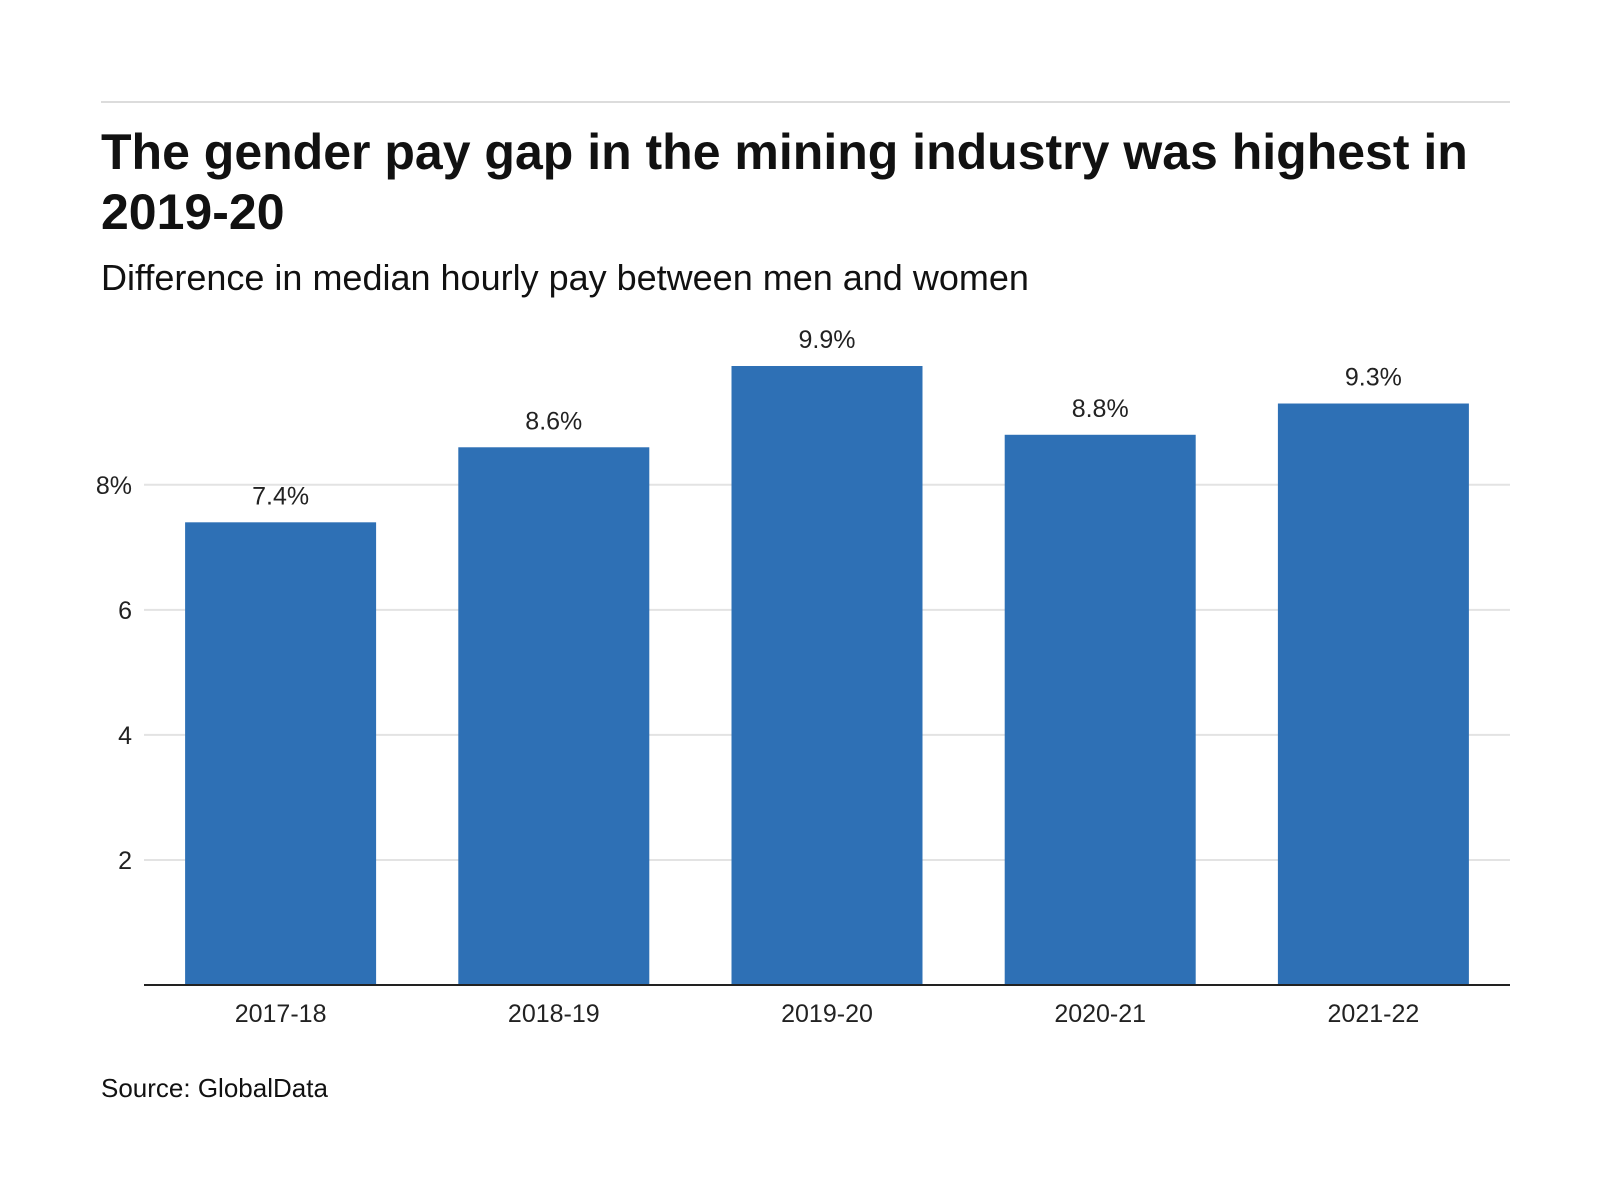  What do you see at coordinates (805, 102) in the screenshot?
I see `top-rule` at bounding box center [805, 102].